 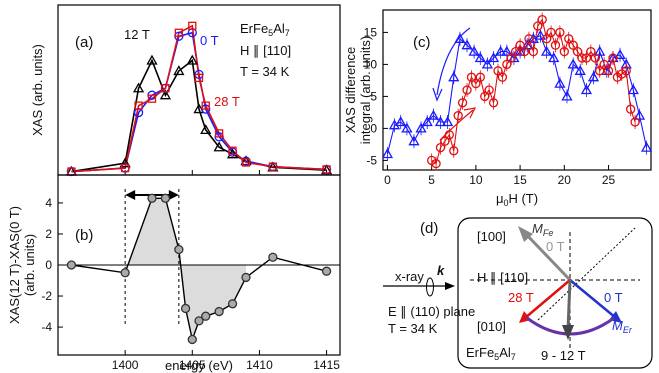 I want to click on c-x-ticklabel-10: 10, so click(x=476, y=180).